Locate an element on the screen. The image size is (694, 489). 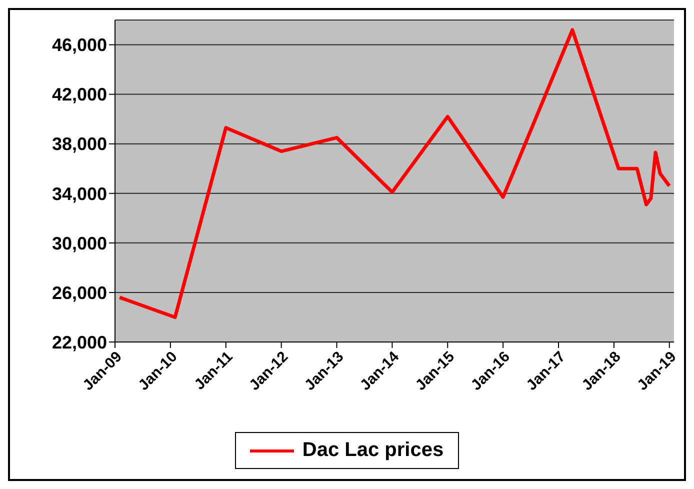
legend-label: Dac Lac prices is located at coordinates (373, 450).